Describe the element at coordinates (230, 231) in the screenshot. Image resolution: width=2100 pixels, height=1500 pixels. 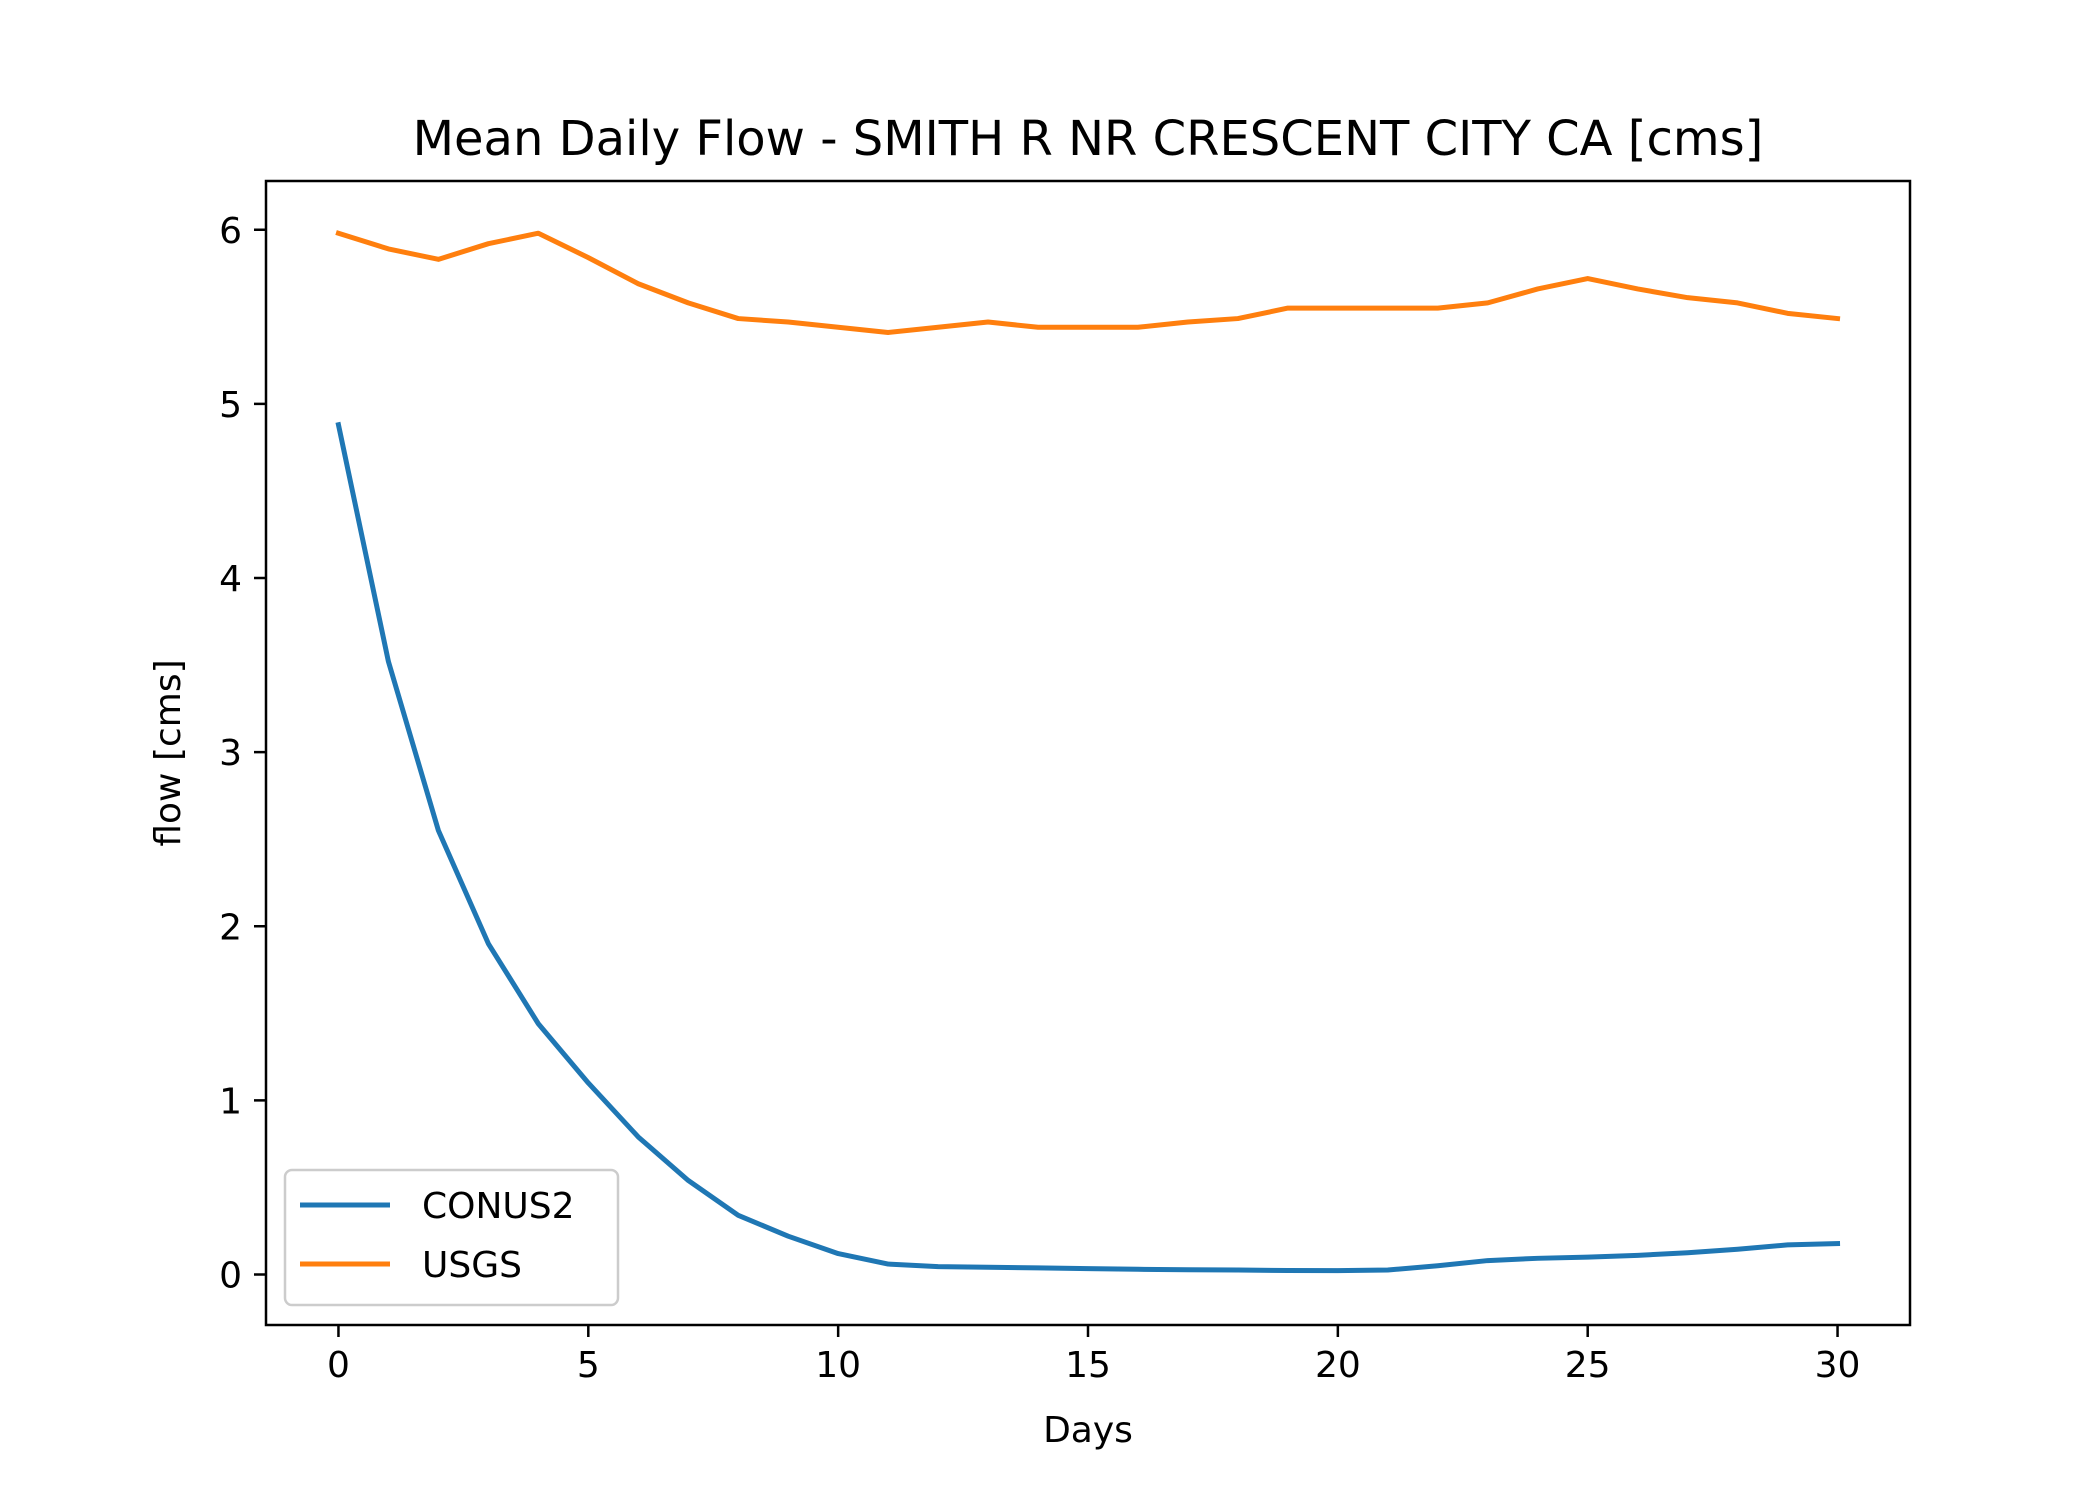
I see `y-tick-label: 6` at that location.